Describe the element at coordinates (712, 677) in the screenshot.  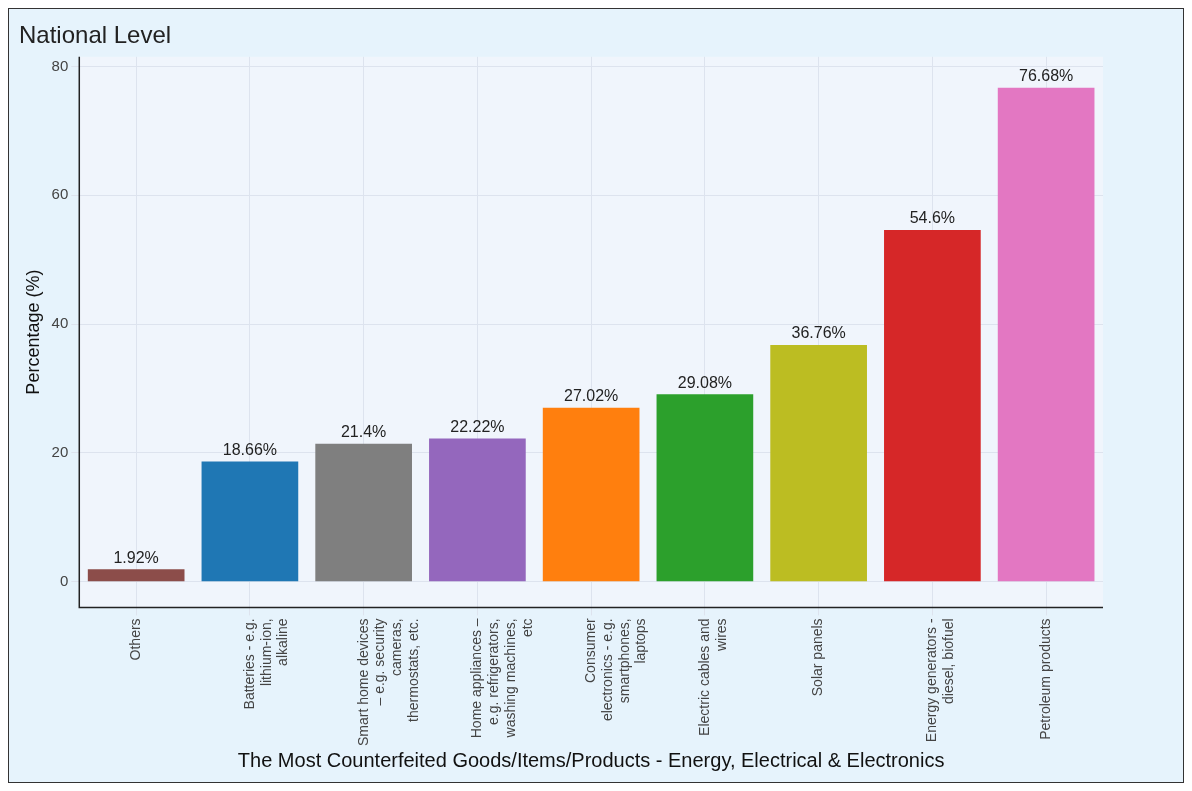
I see `x-tick-label: Electric cables and wires` at that location.